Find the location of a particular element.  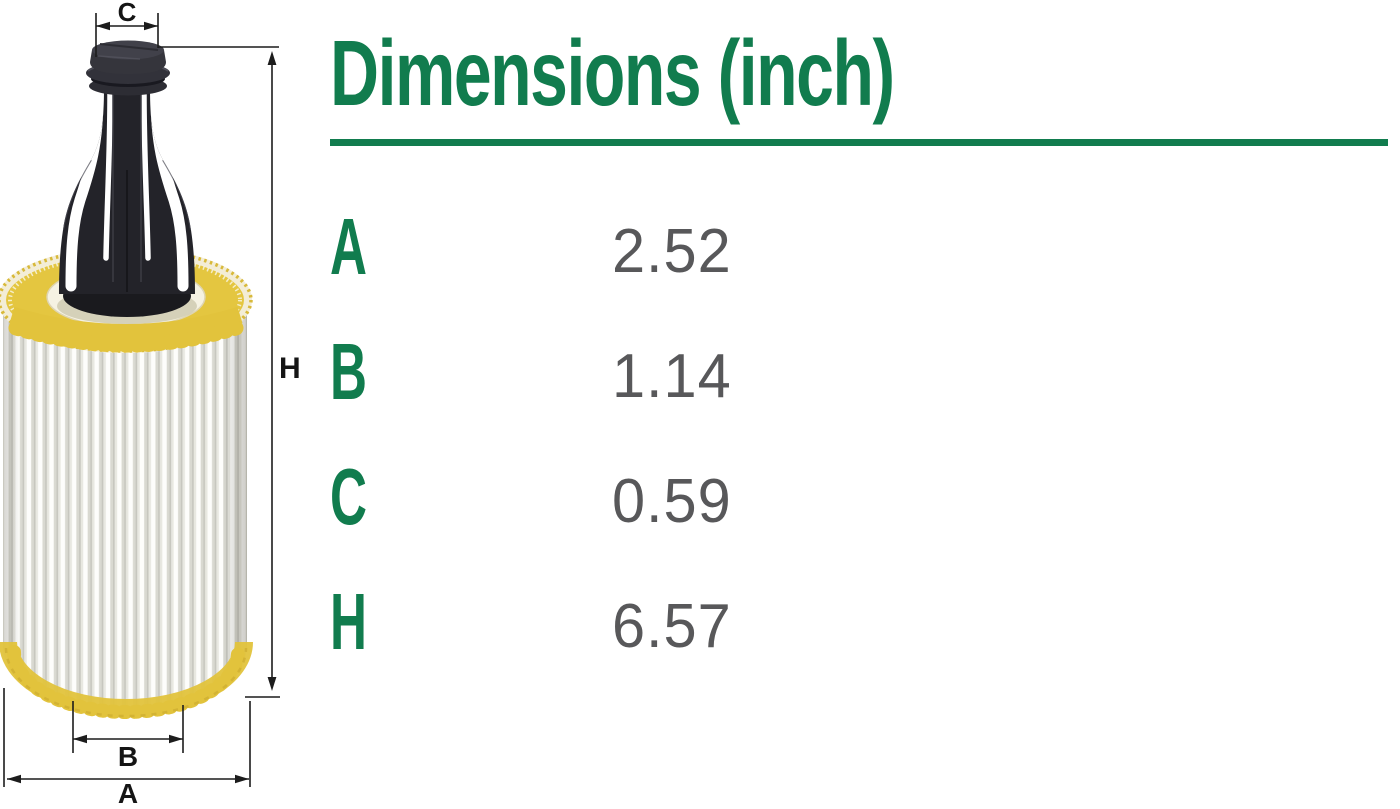

dimension-key-b: B is located at coordinates (348, 371).